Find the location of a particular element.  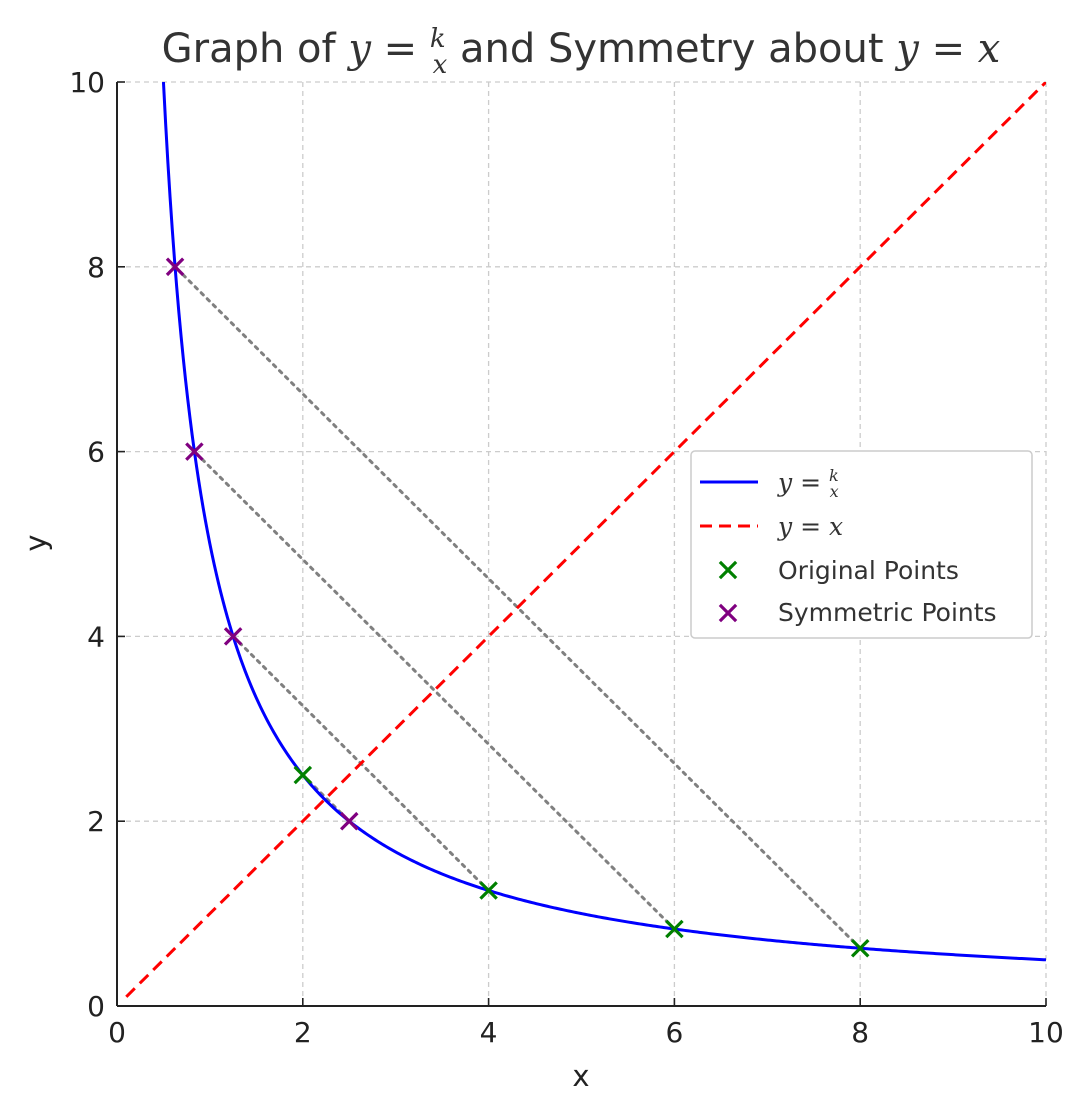

y-axis-label: y is located at coordinates (36, 542).